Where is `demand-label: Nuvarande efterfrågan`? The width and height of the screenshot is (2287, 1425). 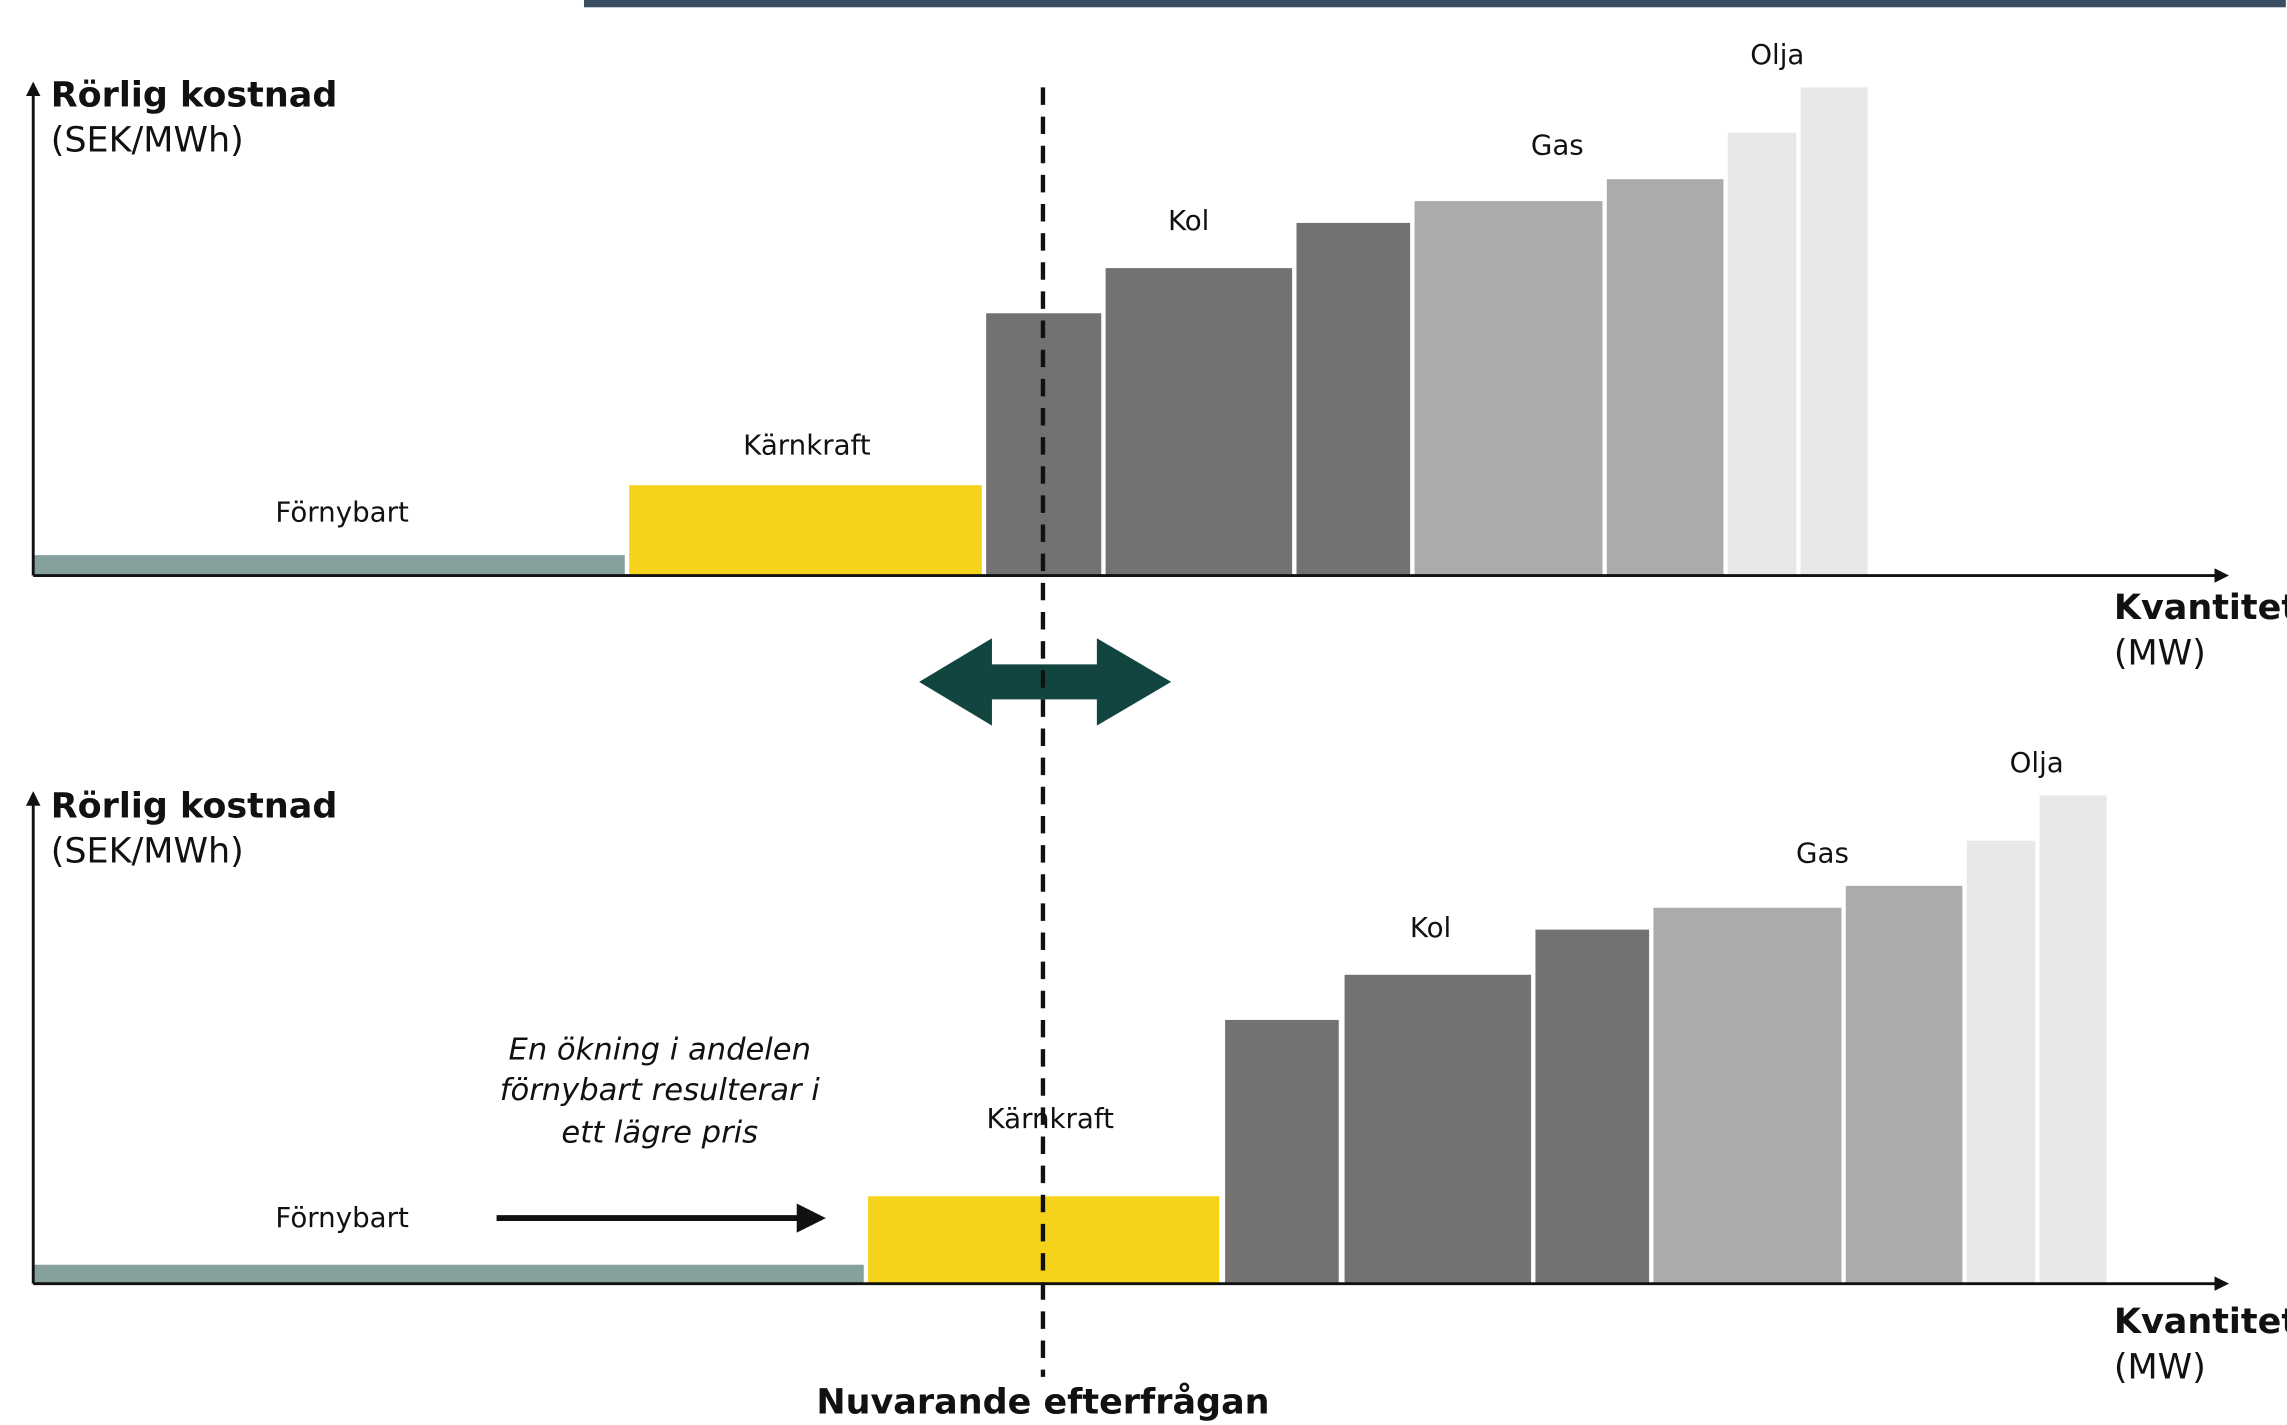 demand-label: Nuvarande efterfrågan is located at coordinates (1042, 1401).